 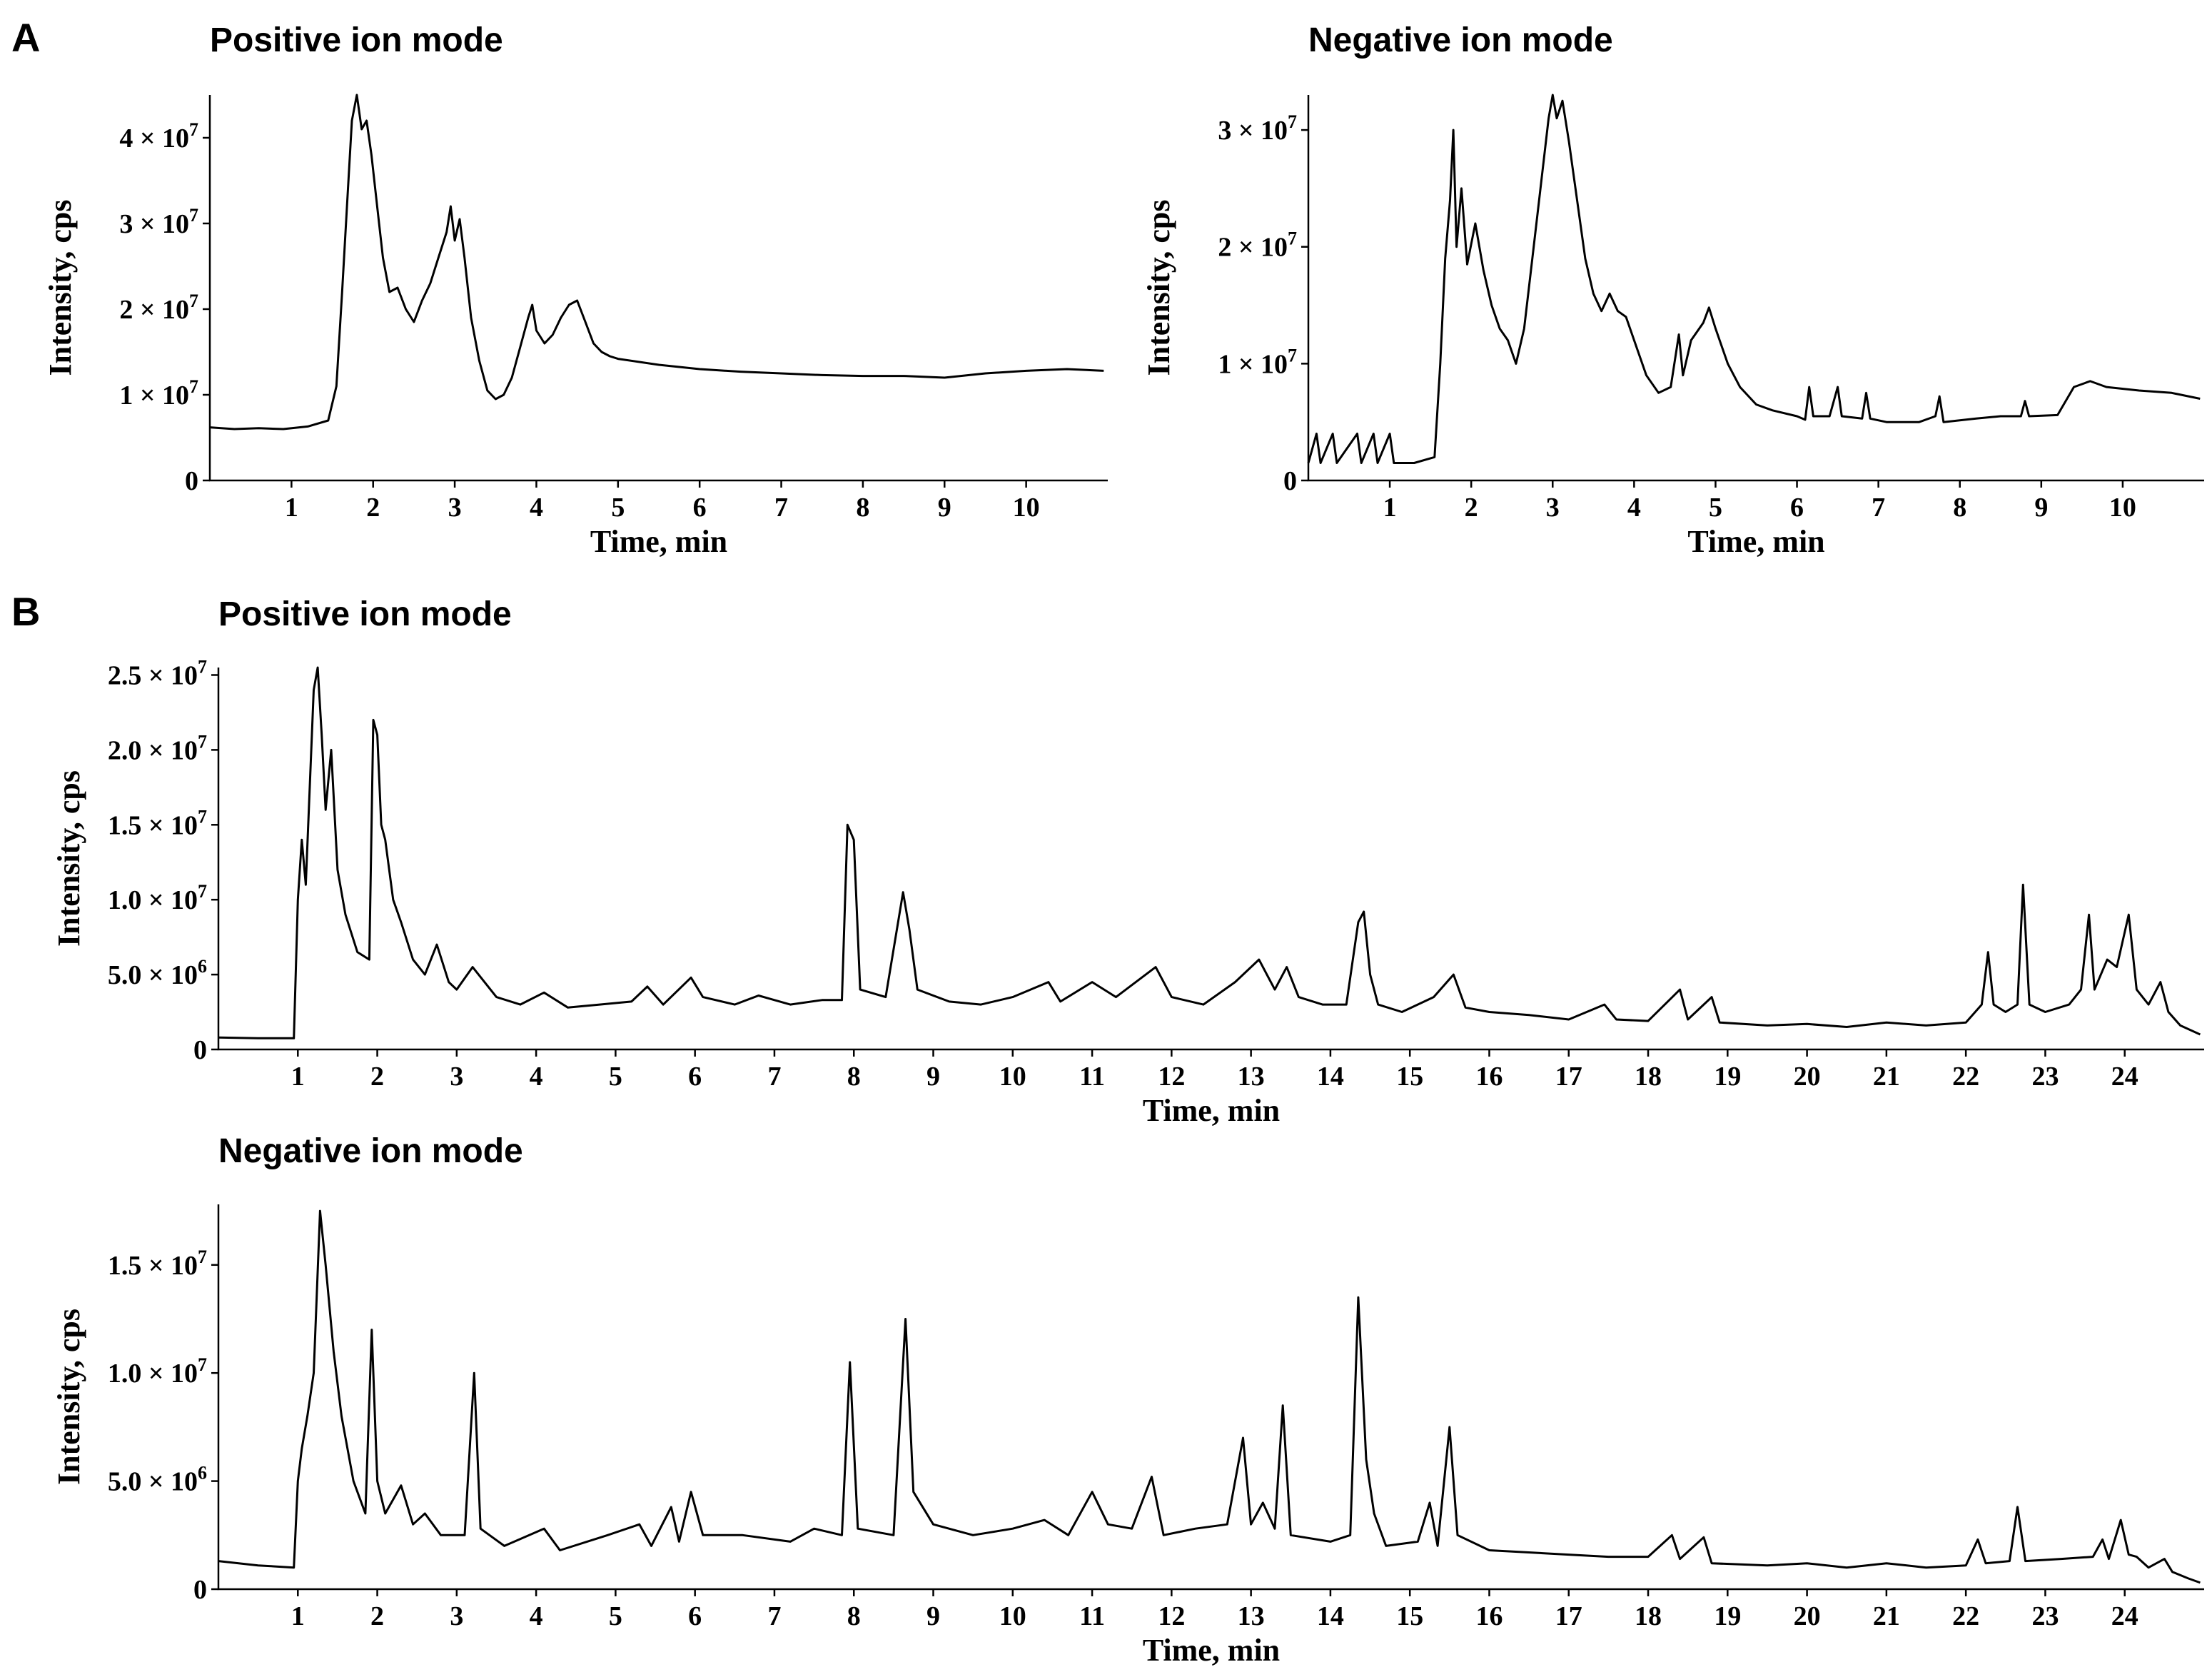 I want to click on x-tick-label: 2, so click(x=1471, y=508).